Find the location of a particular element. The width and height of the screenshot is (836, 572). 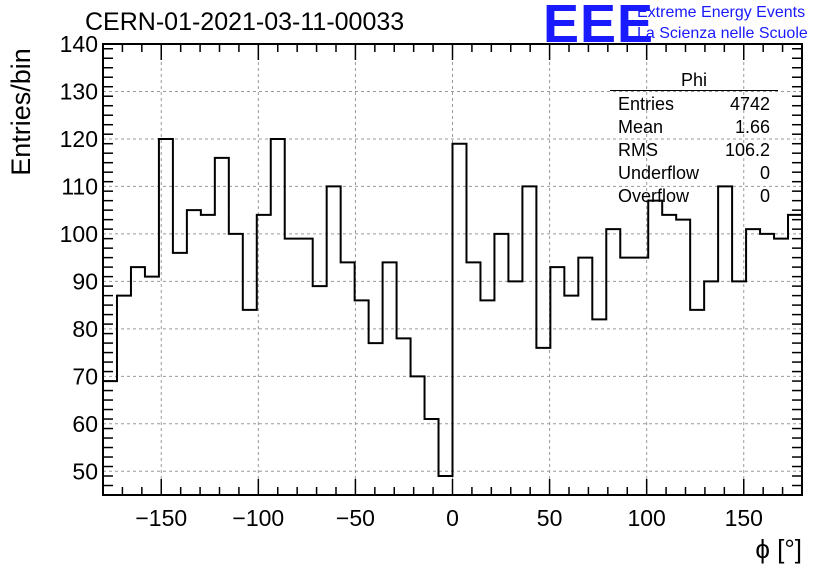

stats-label: Mean is located at coordinates (641, 127).